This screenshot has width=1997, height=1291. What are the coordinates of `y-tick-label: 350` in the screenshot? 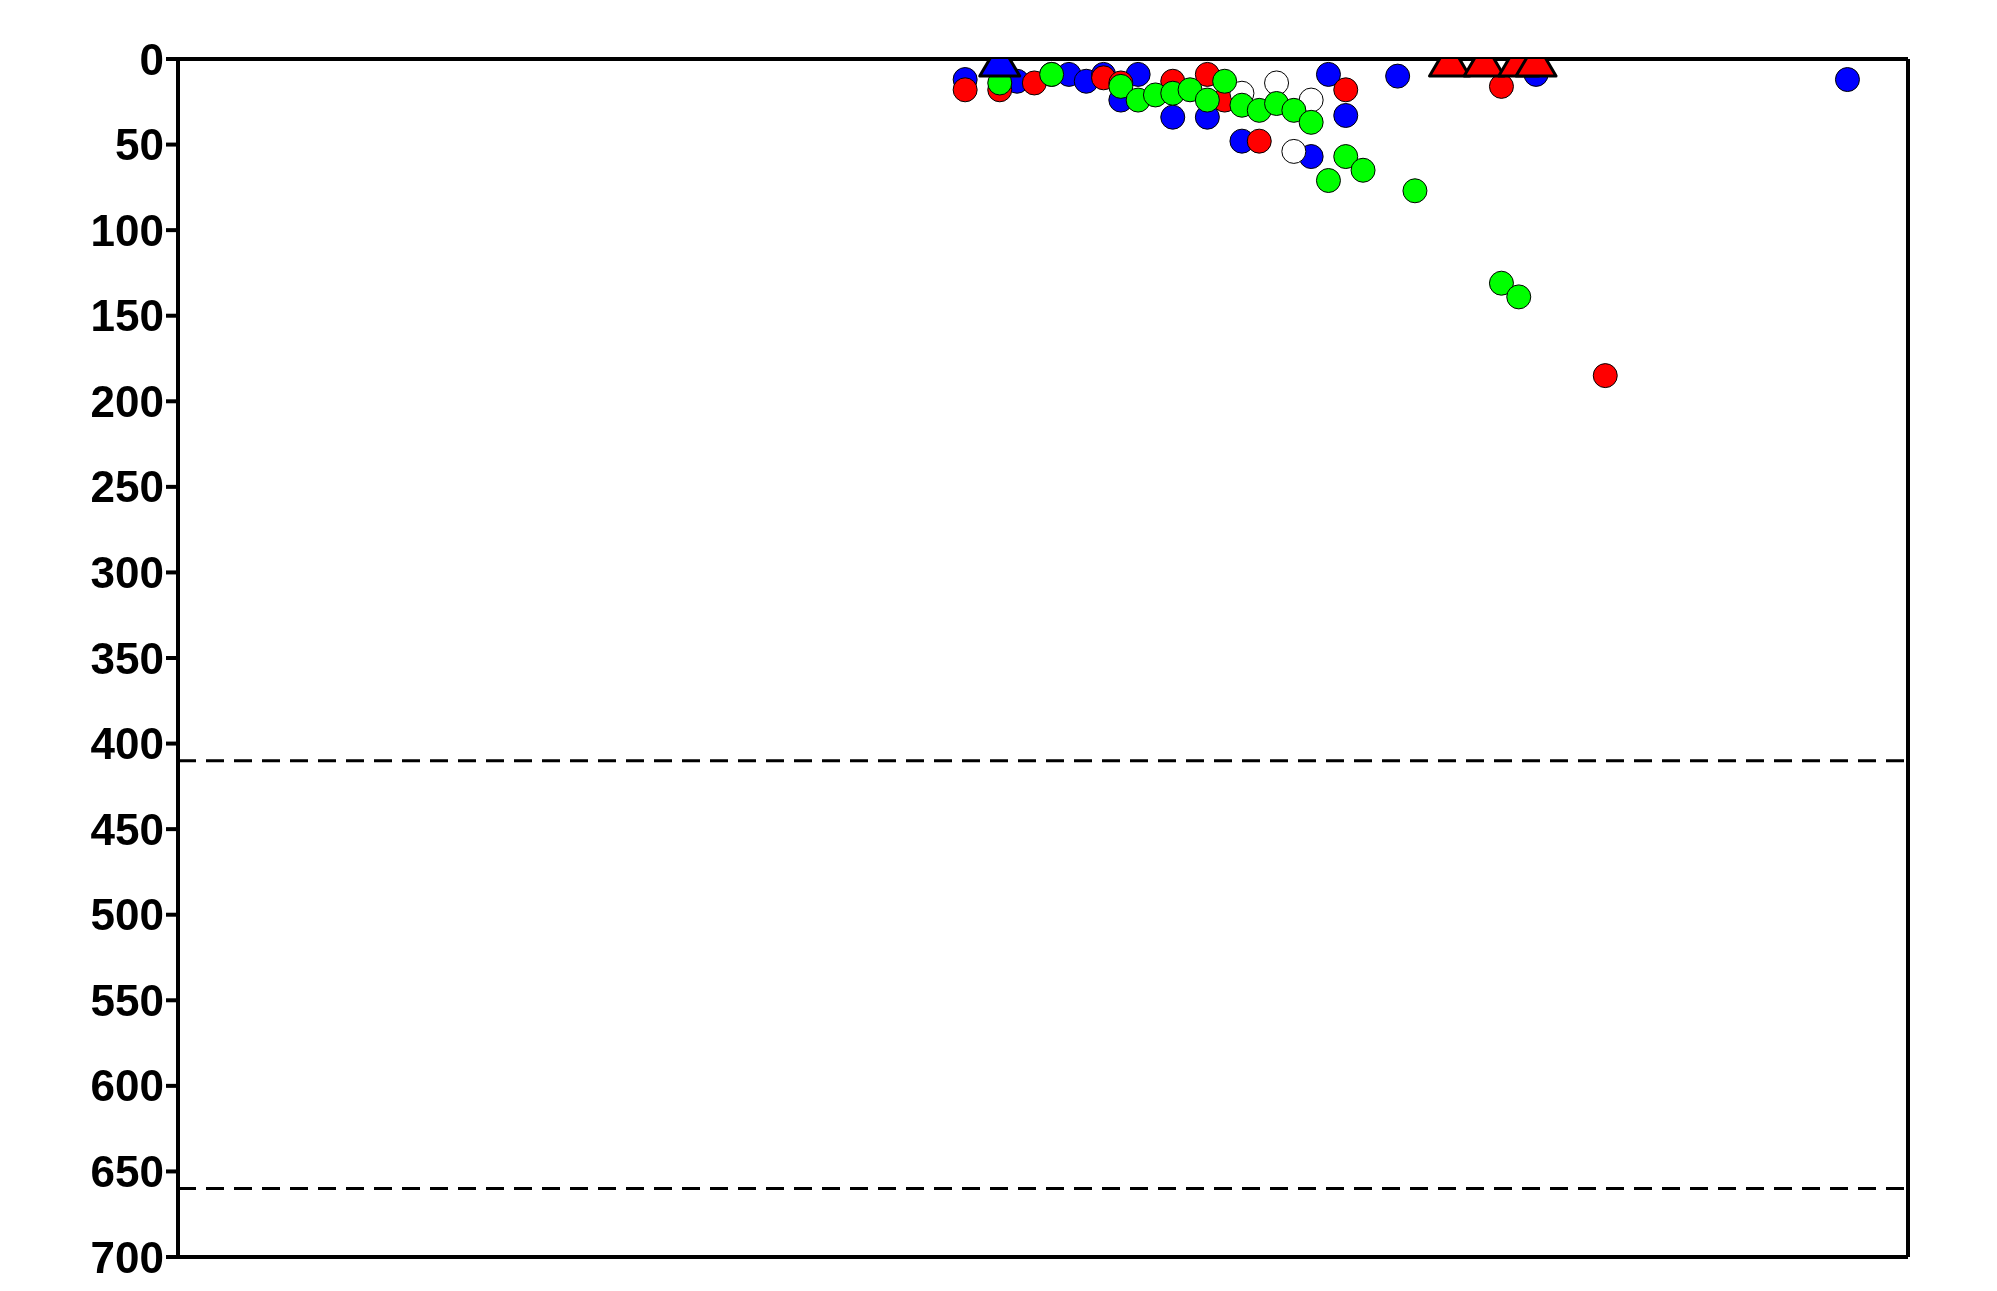 It's located at (127, 658).